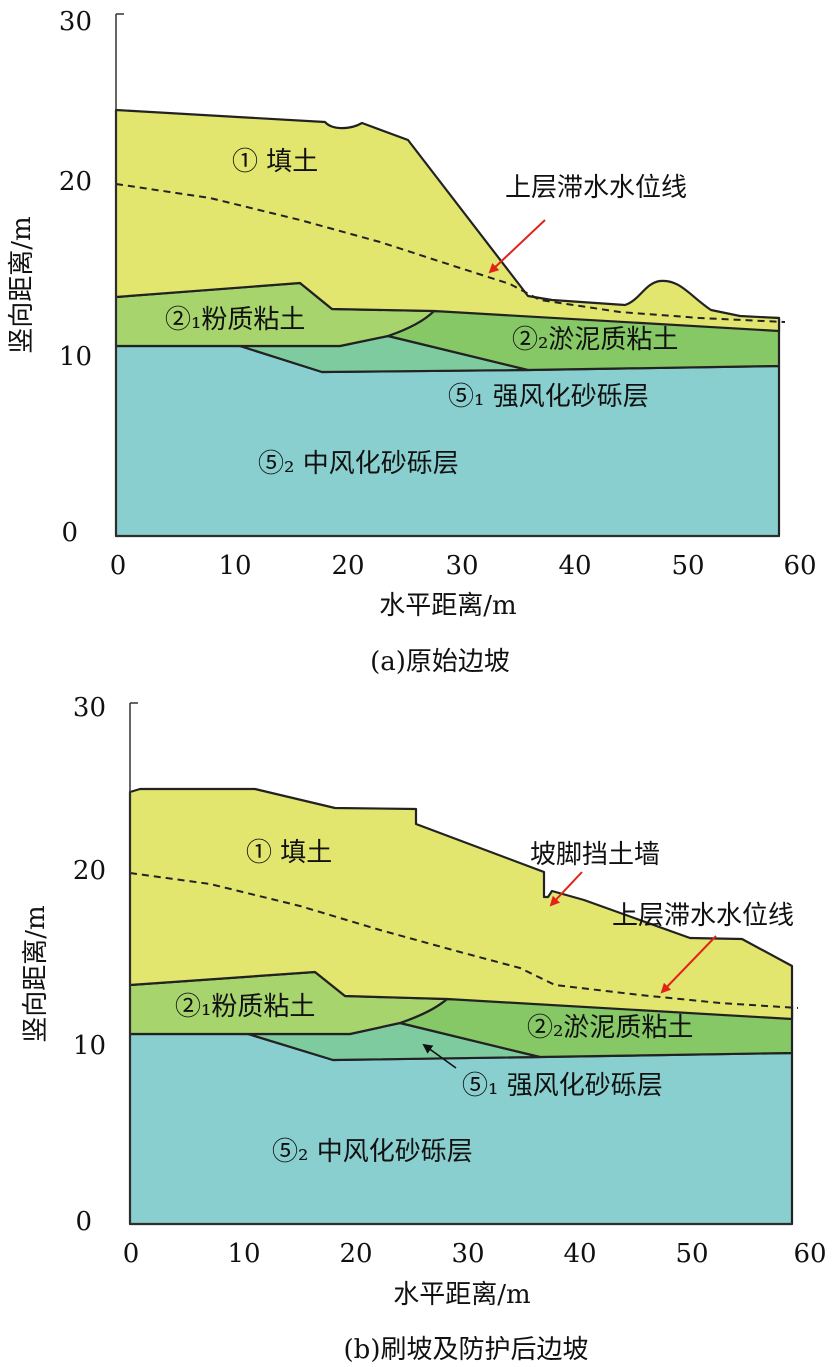  I want to click on water-level-line, so click(464, 940).